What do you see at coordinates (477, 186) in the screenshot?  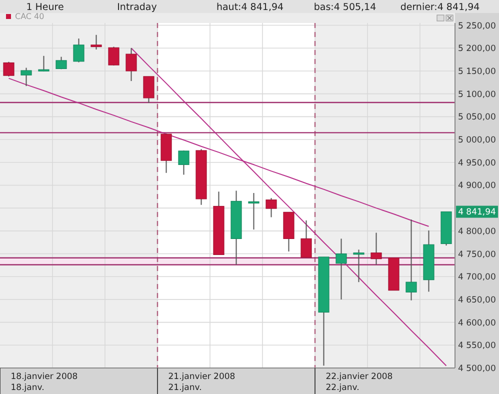 I see `y-tick-label: 4 900,00` at bounding box center [477, 186].